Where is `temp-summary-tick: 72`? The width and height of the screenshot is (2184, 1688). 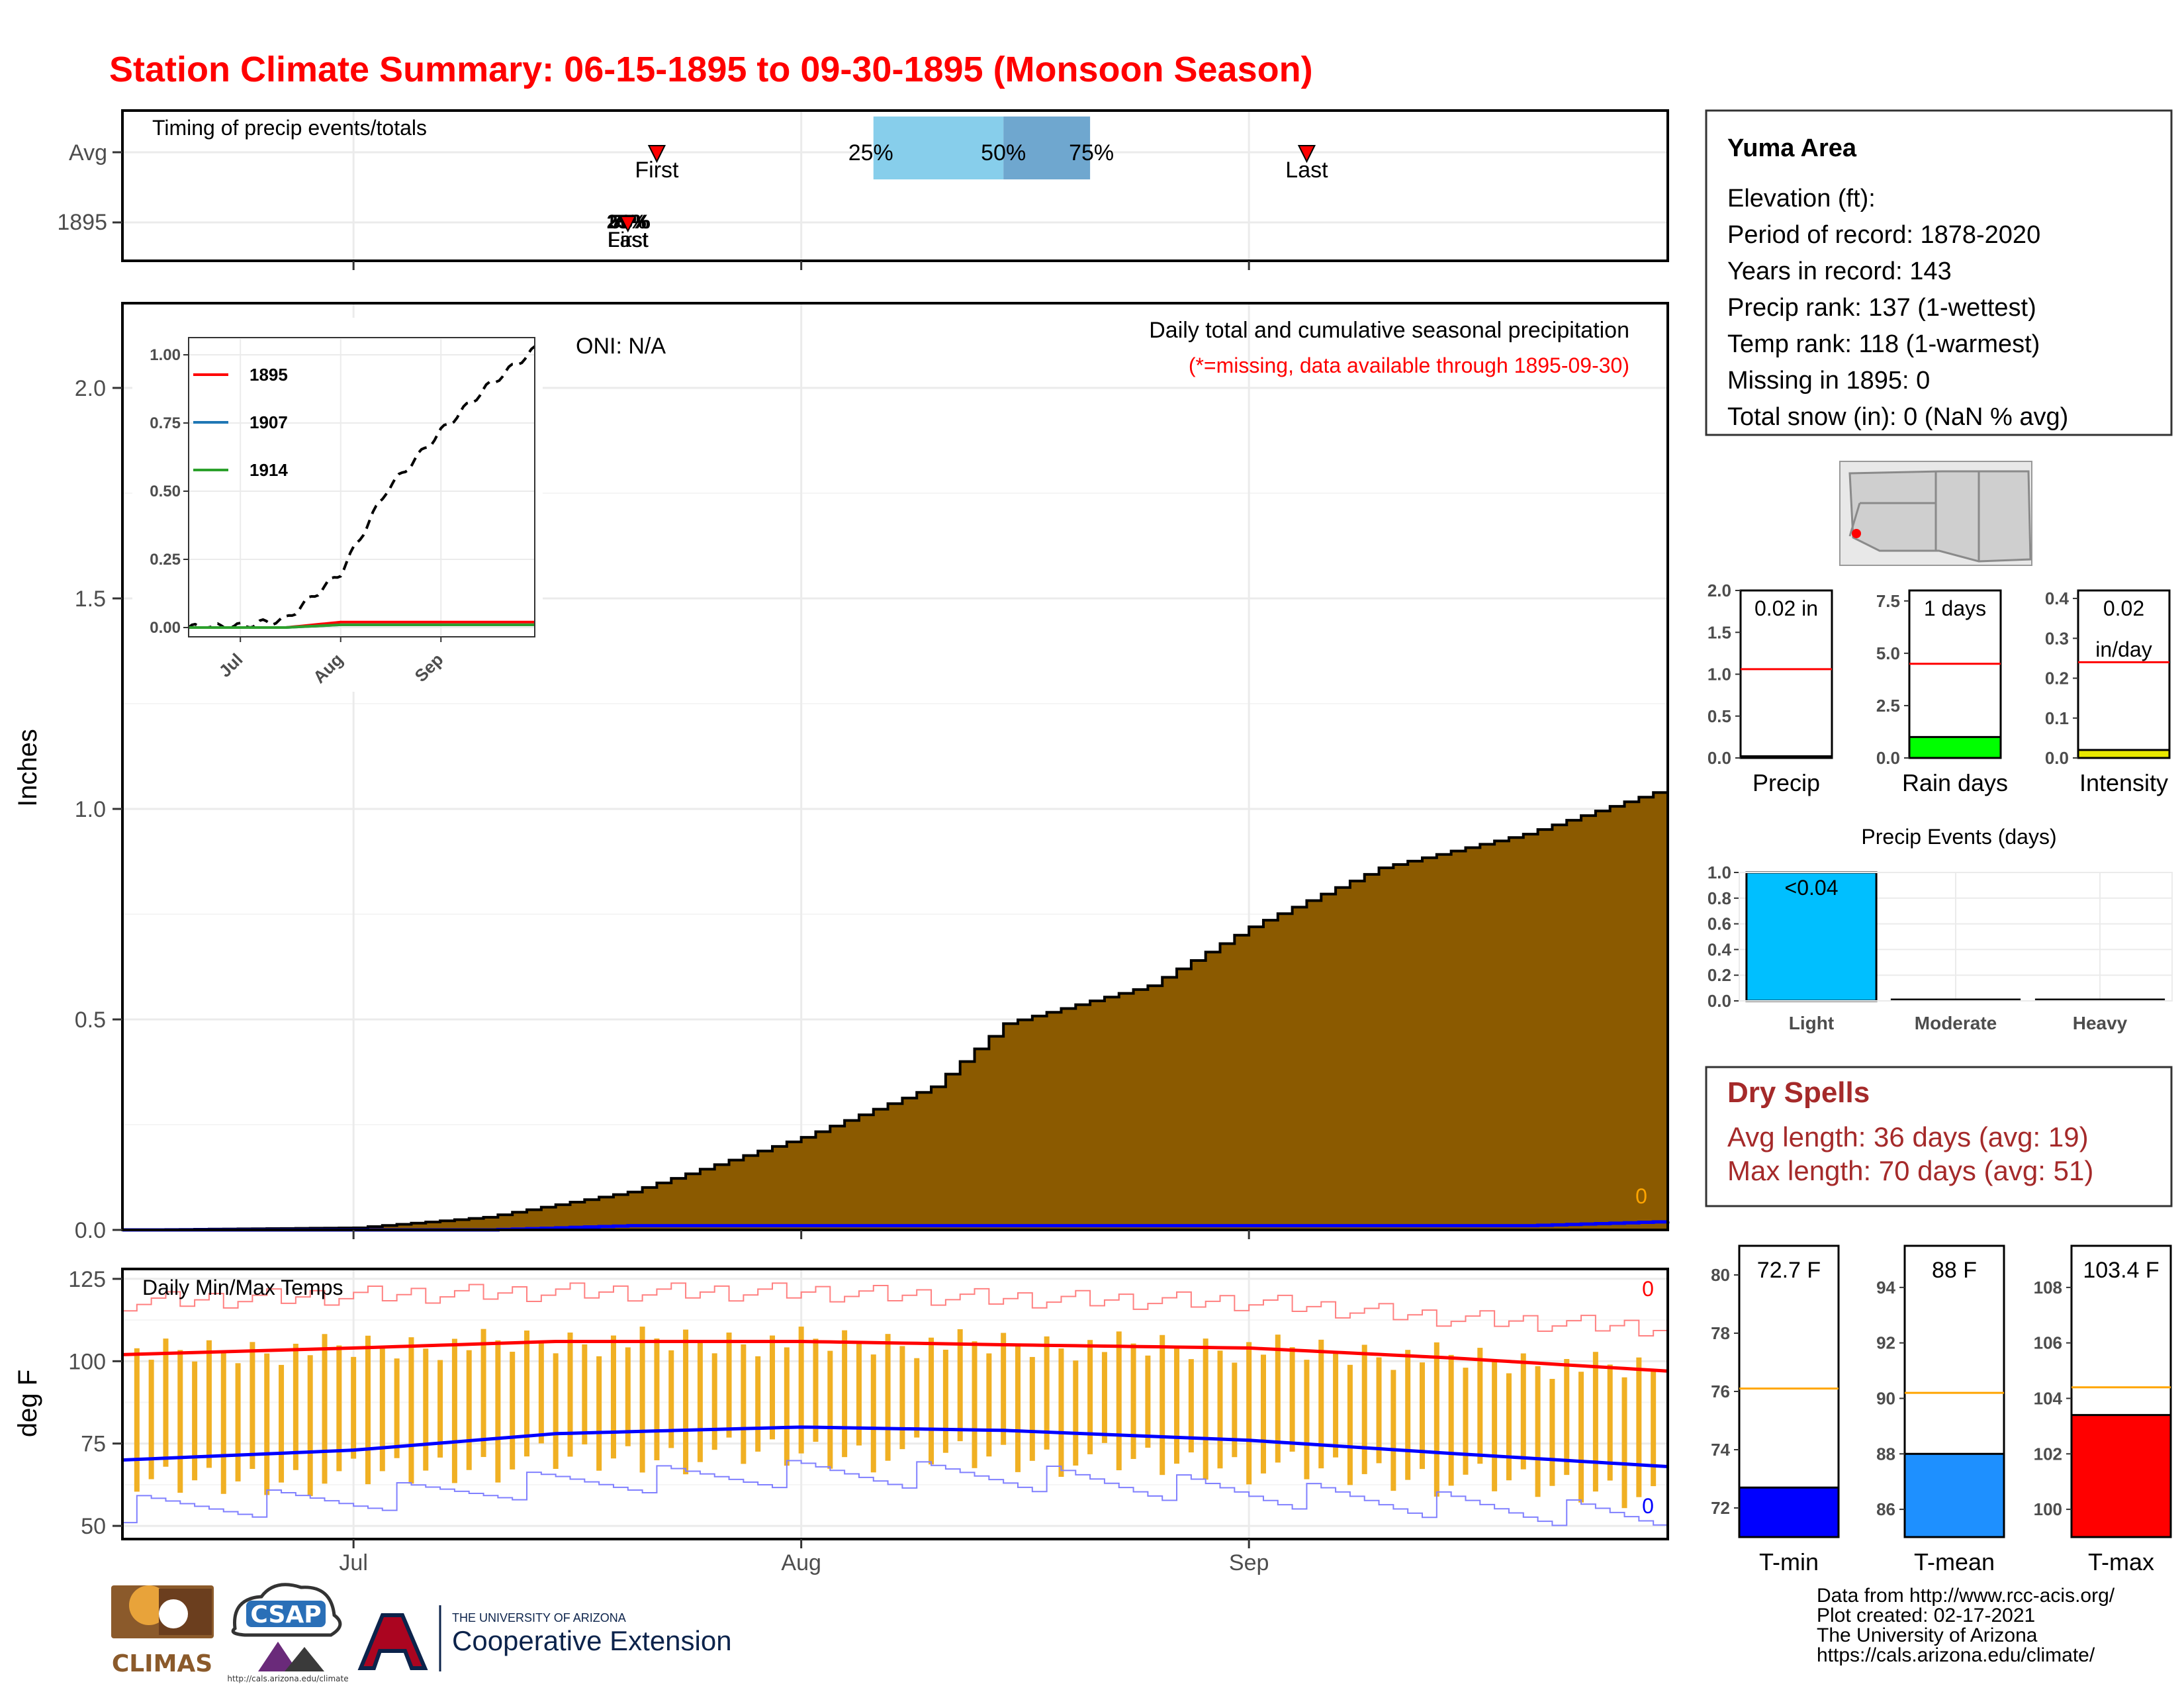 temp-summary-tick: 72 is located at coordinates (1720, 1508).